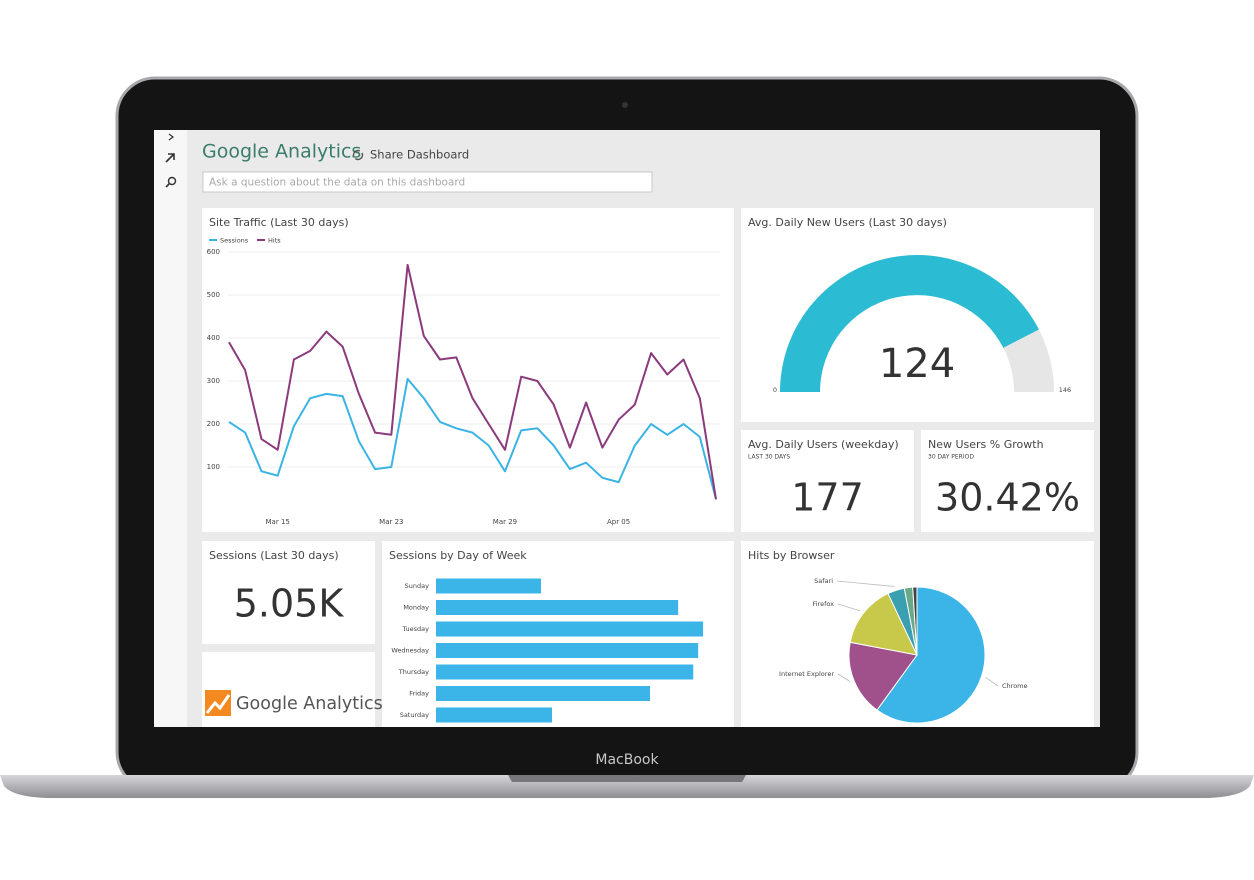 The height and width of the screenshot is (880, 1254). I want to click on tile-title: Avg. Daily Users (weekday), so click(823, 444).